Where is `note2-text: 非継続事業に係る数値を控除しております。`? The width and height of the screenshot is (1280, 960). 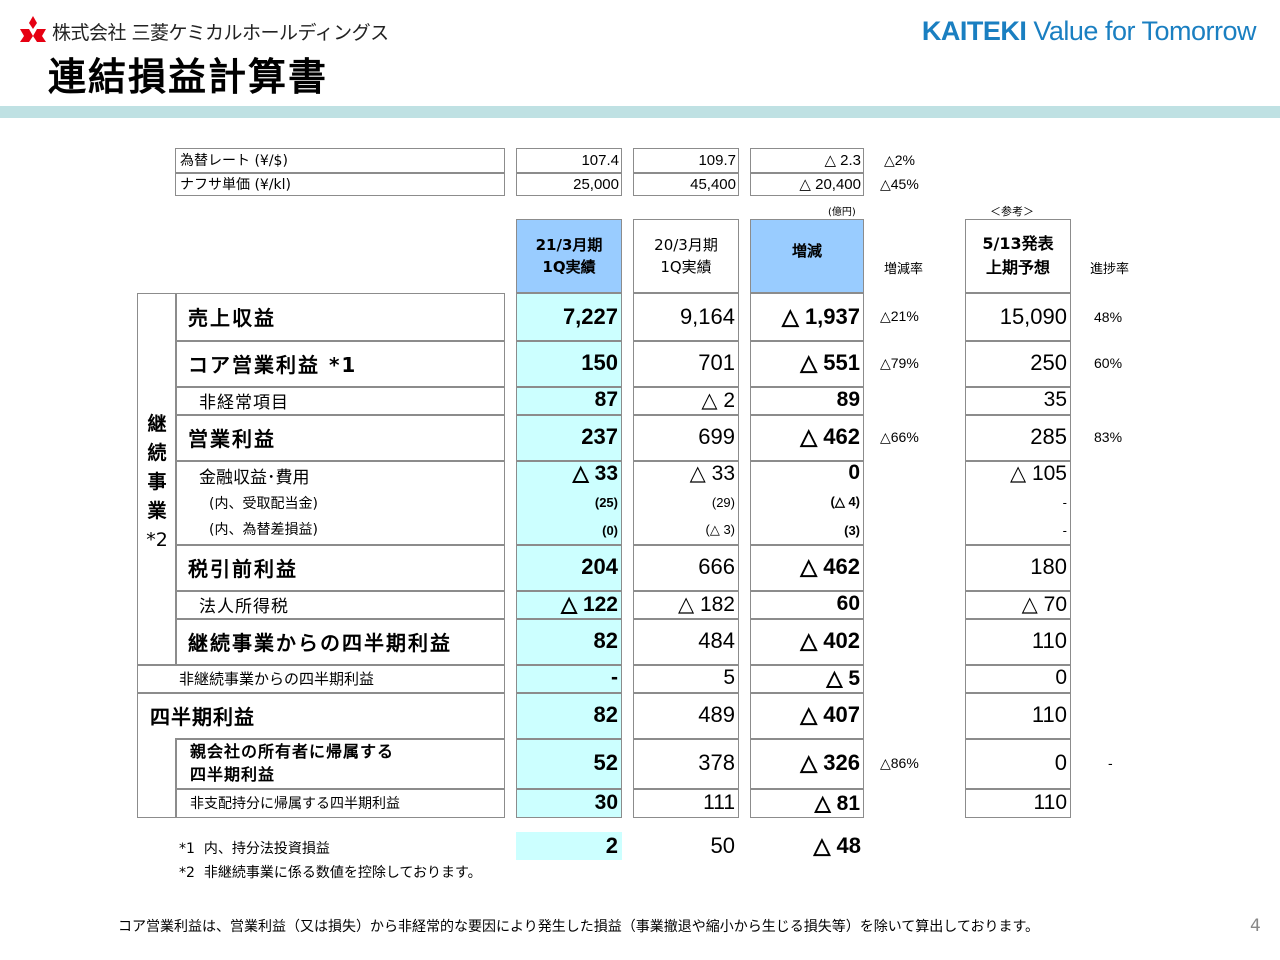
note2-text: 非継続事業に係る数値を控除しております。 is located at coordinates (342, 873).